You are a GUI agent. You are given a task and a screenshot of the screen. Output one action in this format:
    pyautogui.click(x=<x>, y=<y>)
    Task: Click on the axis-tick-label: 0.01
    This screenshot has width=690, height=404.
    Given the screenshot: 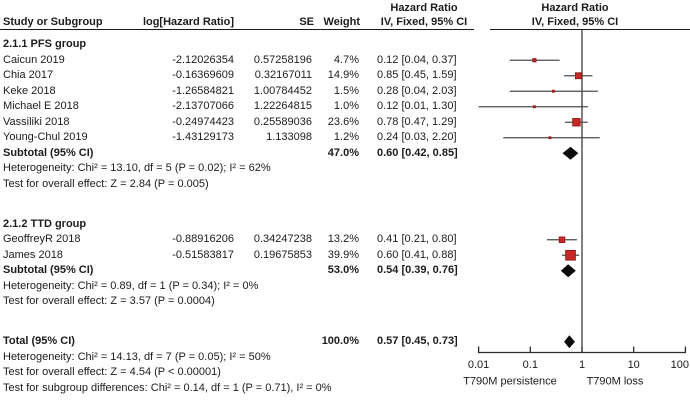 What is the action you would take?
    pyautogui.click(x=478, y=365)
    